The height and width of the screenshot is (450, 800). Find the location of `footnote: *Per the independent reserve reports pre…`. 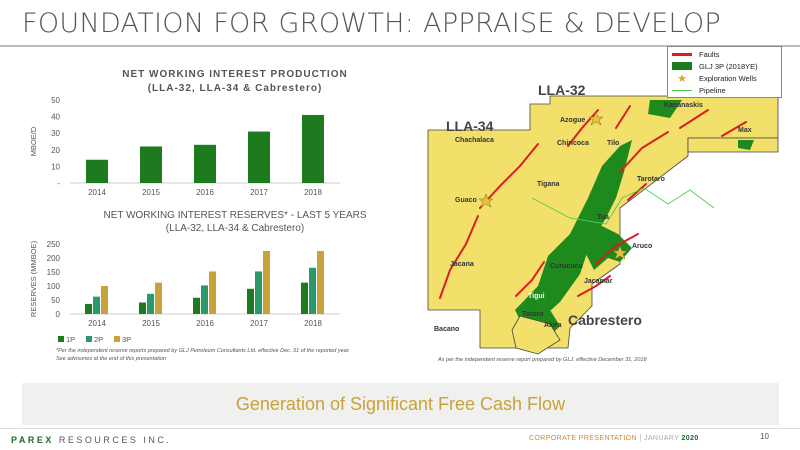

footnote: *Per the independent reserve reports pre… is located at coordinates (236, 355).